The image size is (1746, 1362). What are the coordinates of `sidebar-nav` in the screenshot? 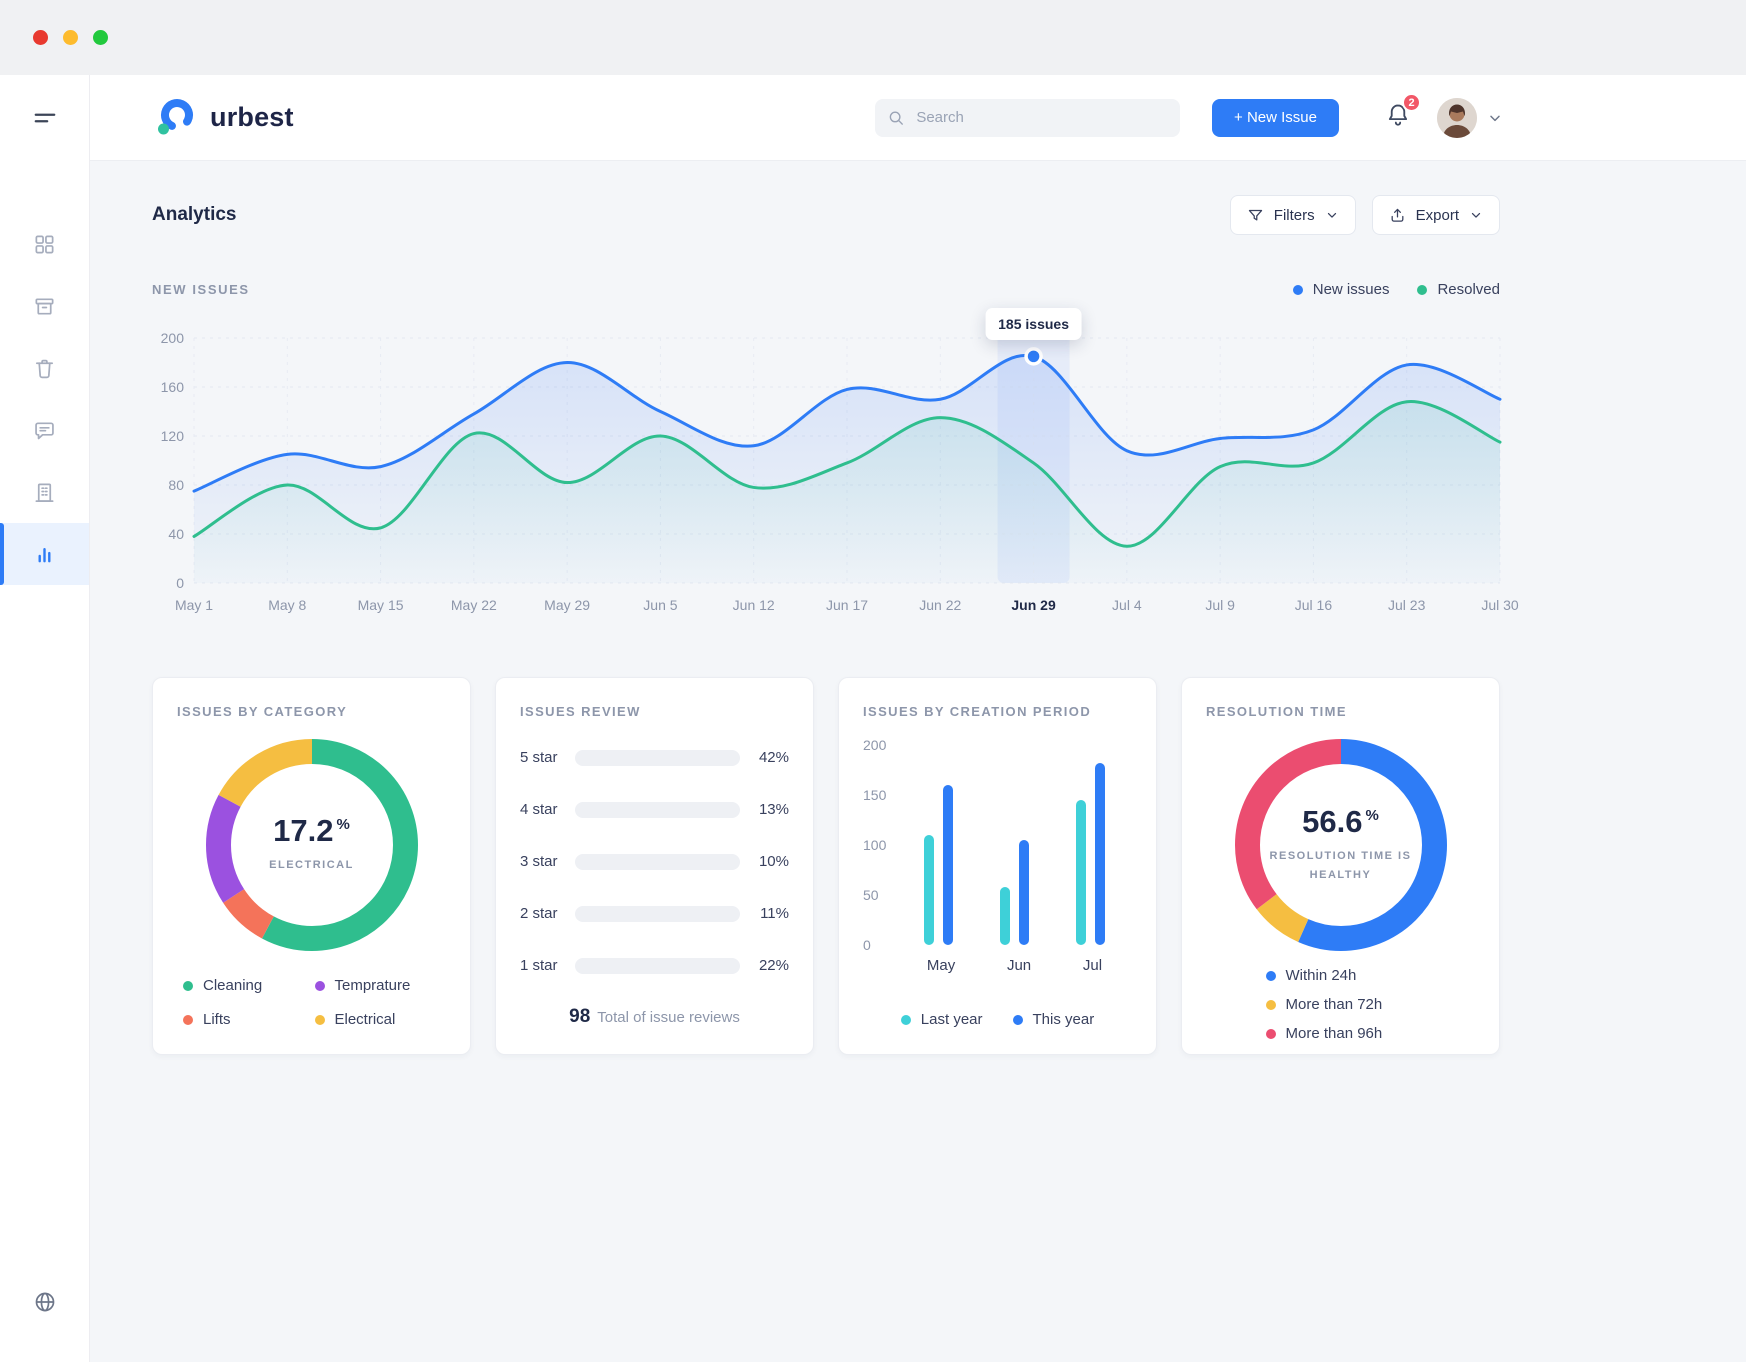 It's located at (44, 399).